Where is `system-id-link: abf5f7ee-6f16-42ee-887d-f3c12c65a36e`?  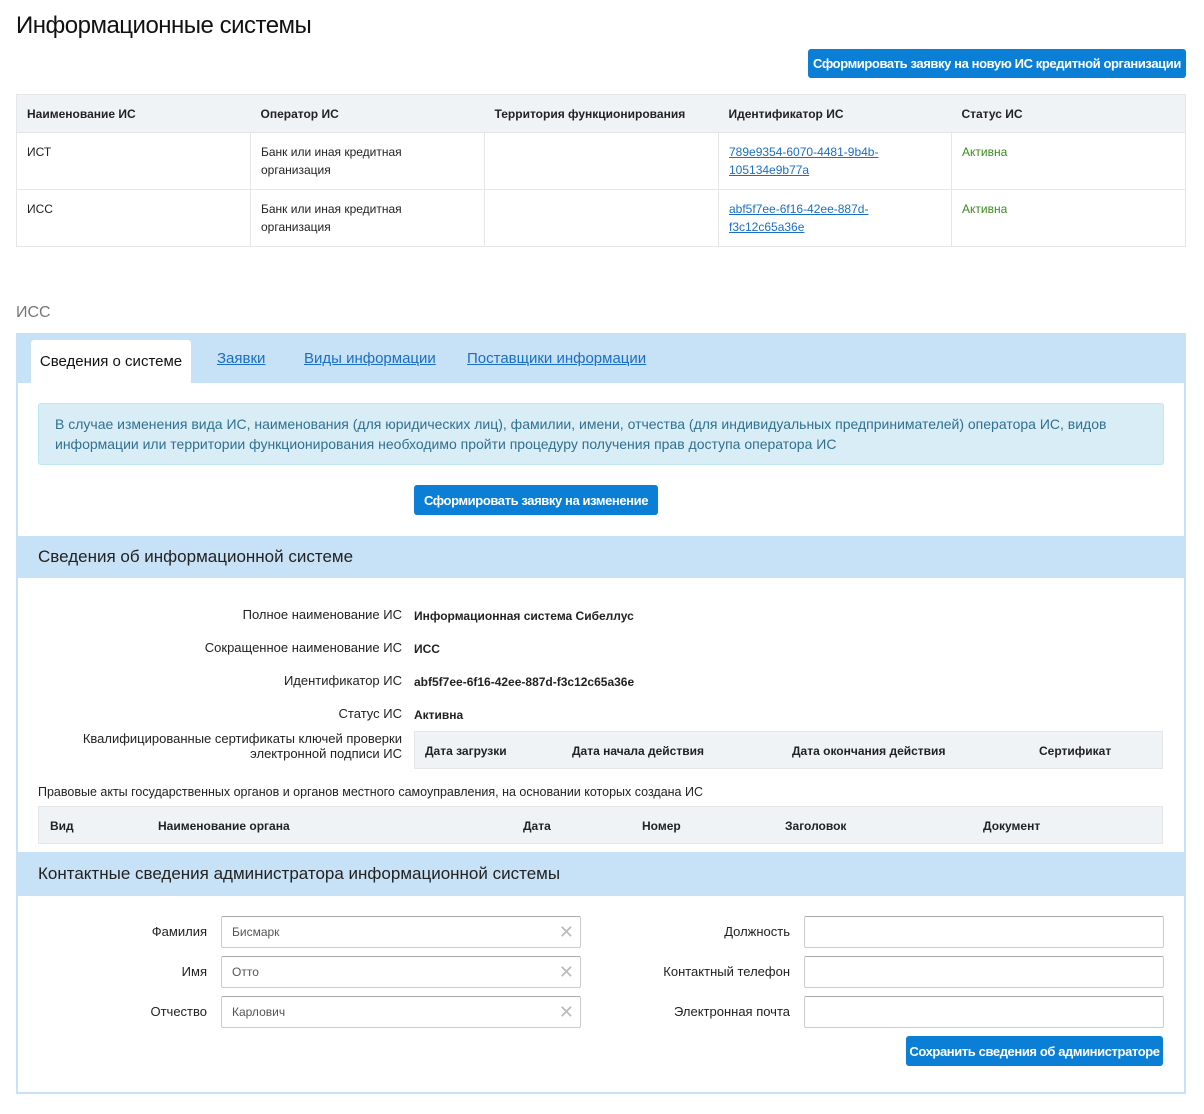
system-id-link: abf5f7ee-6f16-42ee-887d-f3c12c65a36e is located at coordinates (798, 218).